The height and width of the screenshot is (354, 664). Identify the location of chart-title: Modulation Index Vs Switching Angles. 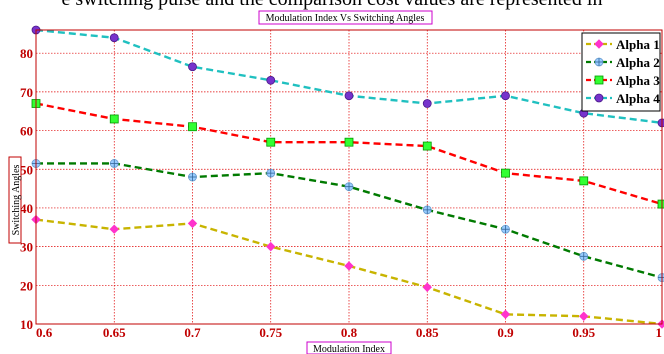
(345, 18).